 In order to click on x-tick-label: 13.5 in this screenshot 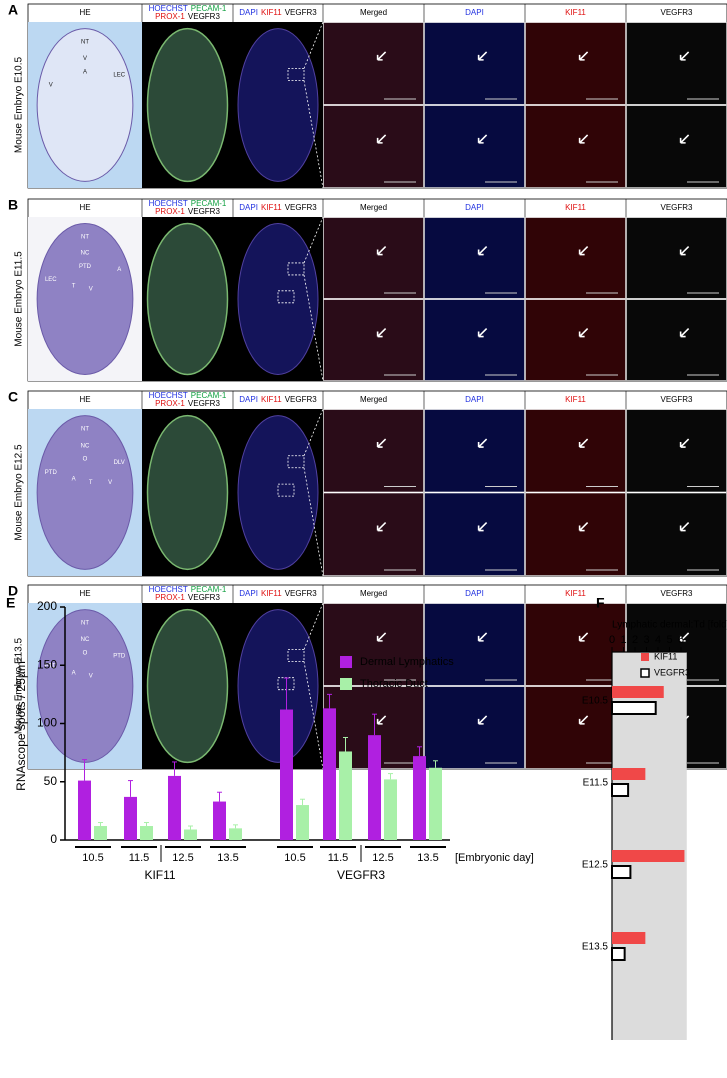, I will do `click(427, 858)`.